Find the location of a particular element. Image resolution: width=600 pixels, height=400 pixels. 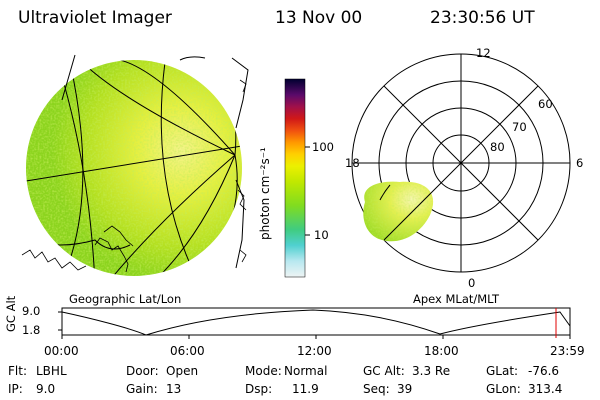

gcalt-value: 3.3 Re is located at coordinates (431, 371).